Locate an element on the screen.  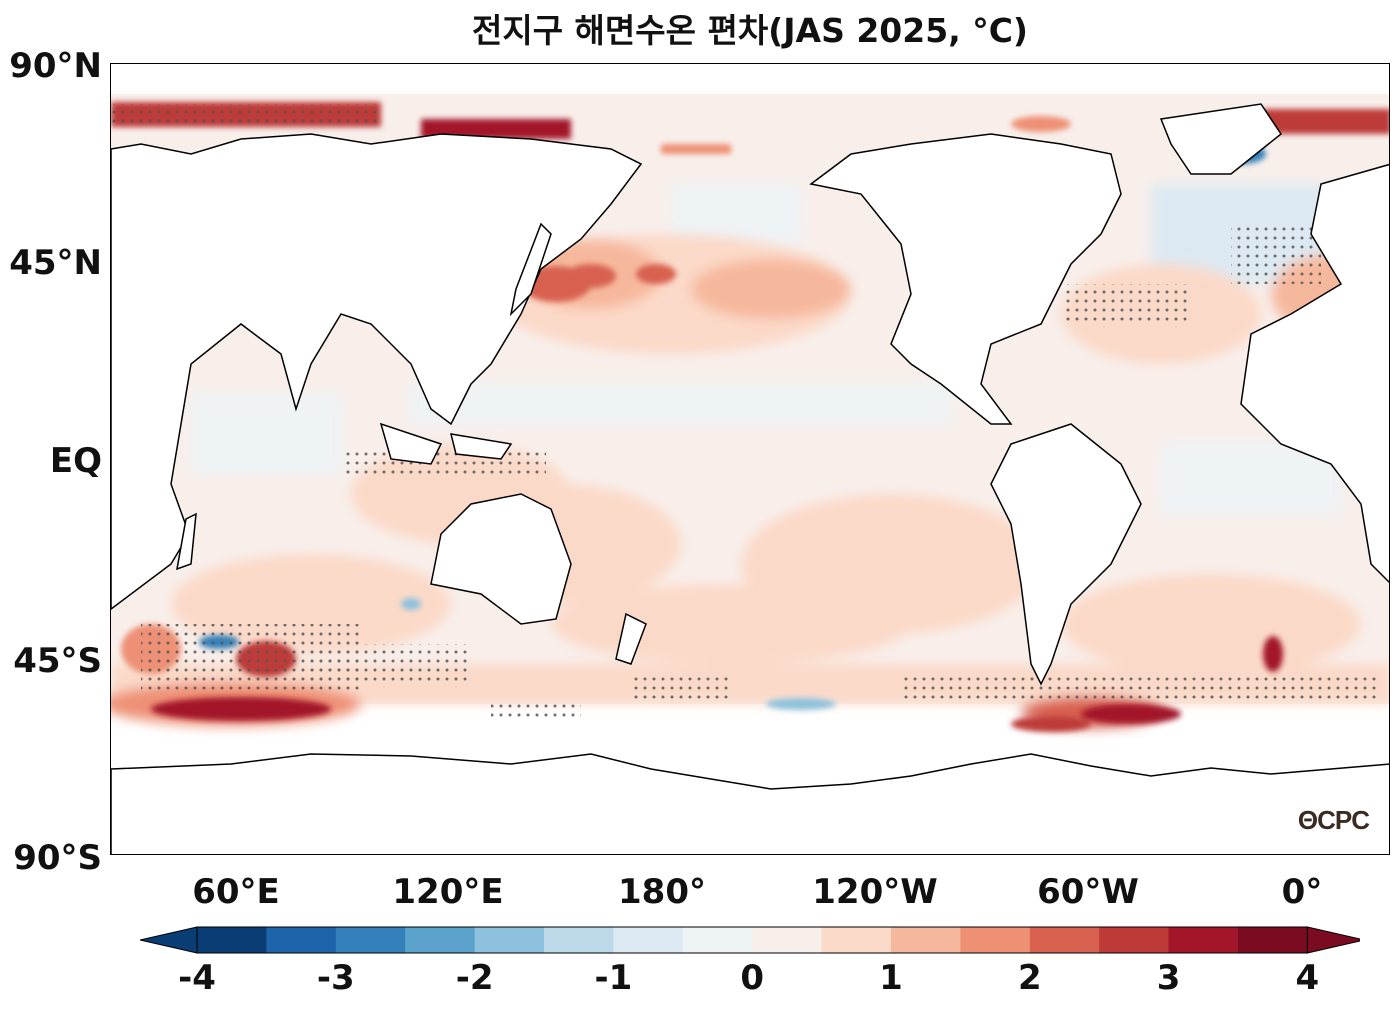
land-greenland is located at coordinates (1221, 139).